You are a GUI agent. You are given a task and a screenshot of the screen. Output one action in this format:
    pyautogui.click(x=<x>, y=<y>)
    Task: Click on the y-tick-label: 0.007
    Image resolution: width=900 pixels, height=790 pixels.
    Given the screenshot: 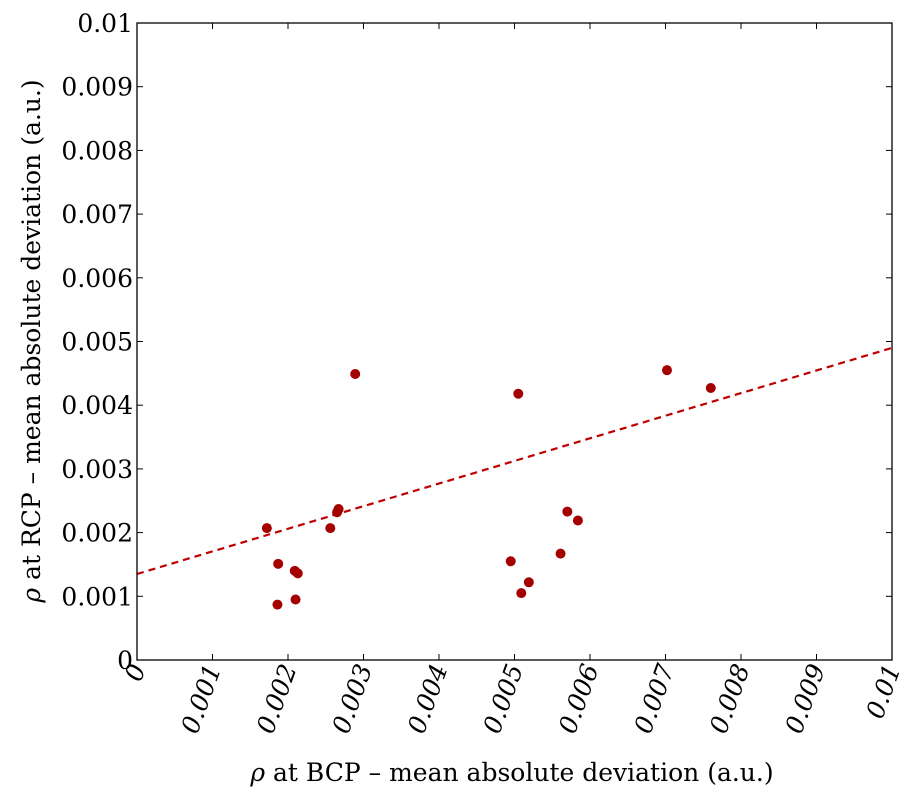 What is the action you would take?
    pyautogui.click(x=97, y=214)
    